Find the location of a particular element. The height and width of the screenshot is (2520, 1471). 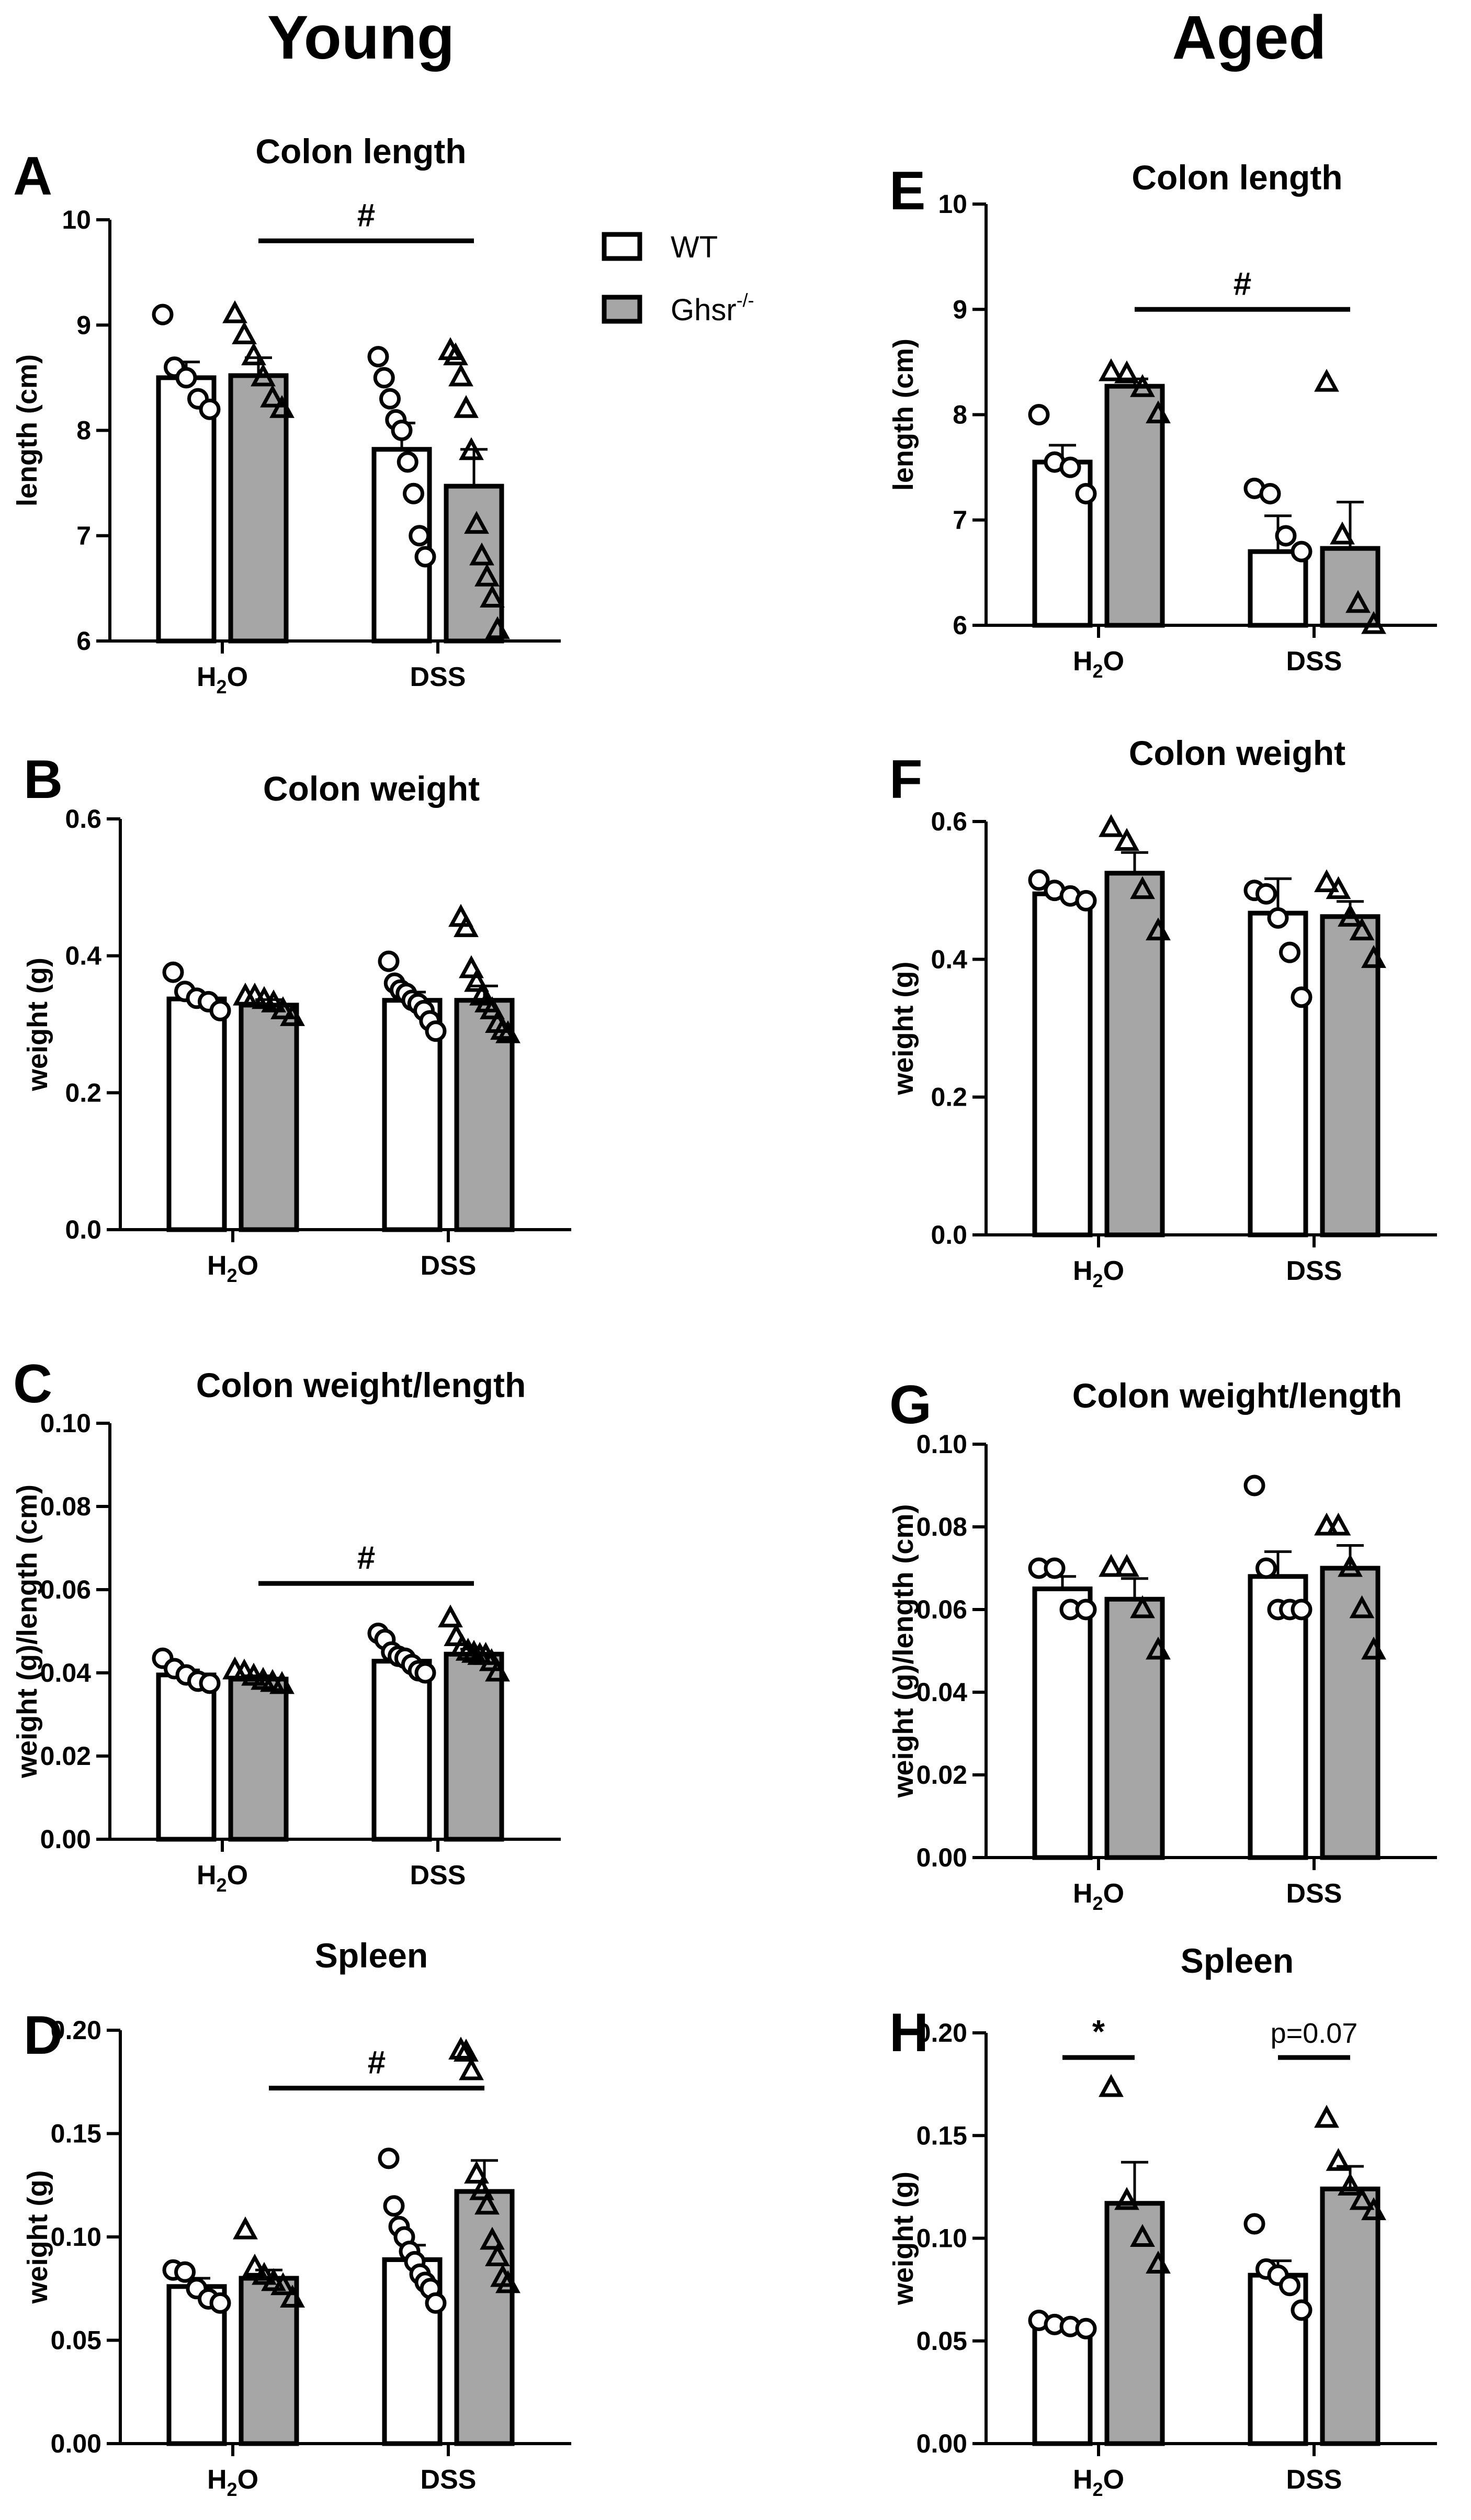

annotation-label-d-0: # is located at coordinates (377, 2063).